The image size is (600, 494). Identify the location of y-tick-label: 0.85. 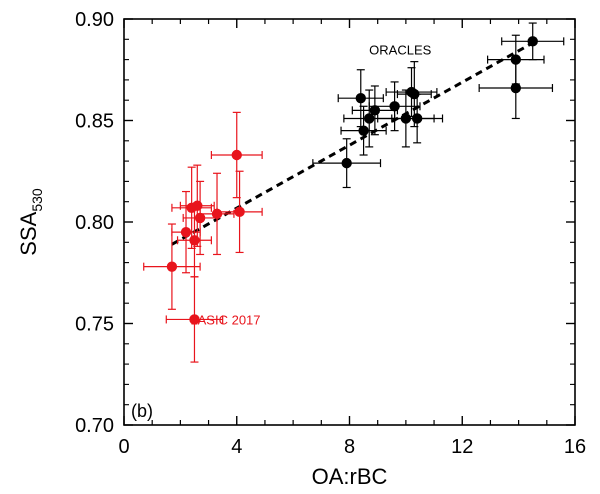
(94, 122).